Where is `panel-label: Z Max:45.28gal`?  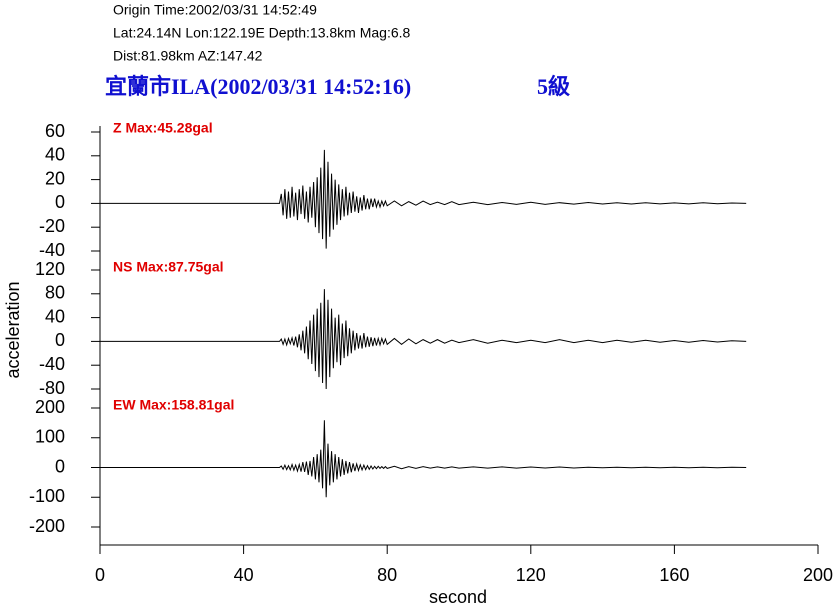 panel-label: Z Max:45.28gal is located at coordinates (163, 128).